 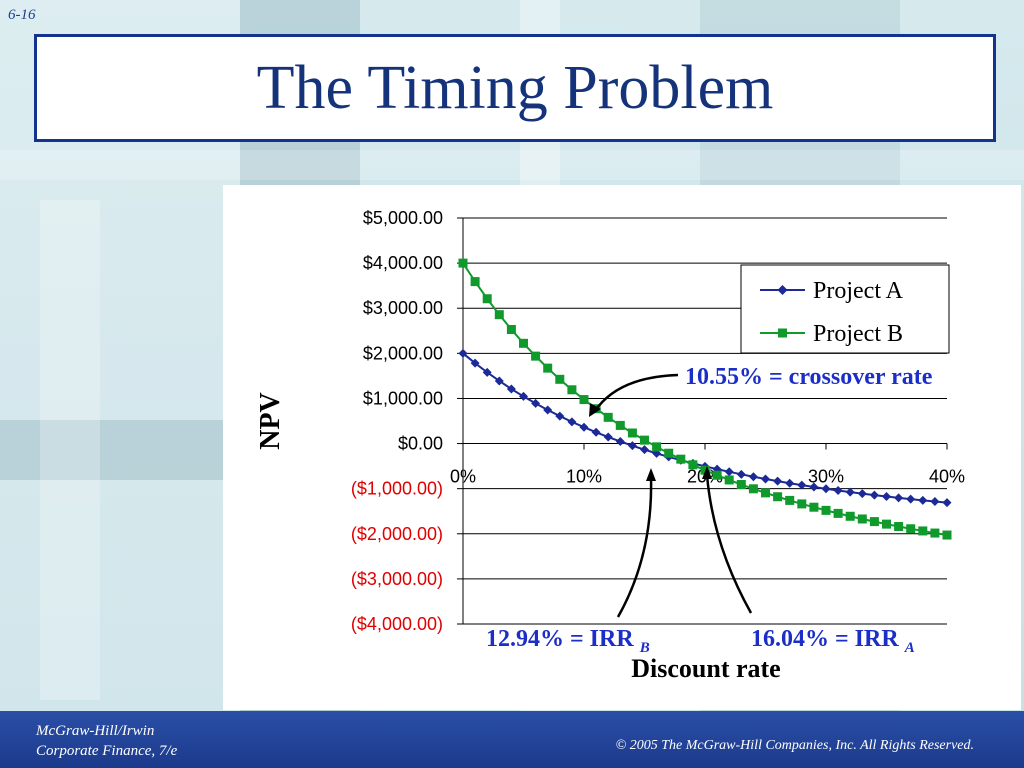 What do you see at coordinates (403, 398) in the screenshot?
I see `y-tick-label-4: $1,000.00` at bounding box center [403, 398].